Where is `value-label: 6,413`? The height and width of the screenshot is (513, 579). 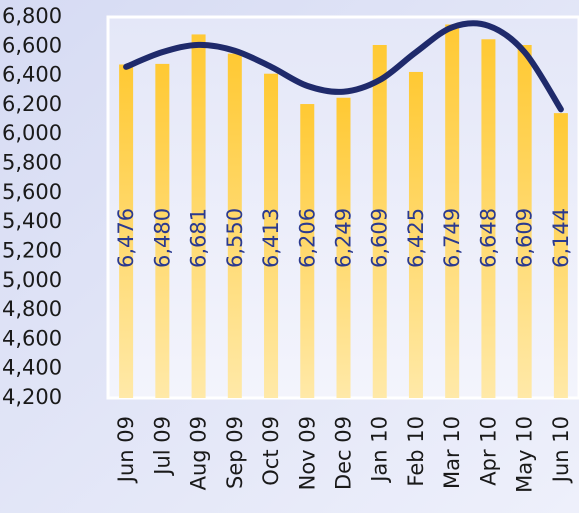
value-label: 6,413 is located at coordinates (271, 238).